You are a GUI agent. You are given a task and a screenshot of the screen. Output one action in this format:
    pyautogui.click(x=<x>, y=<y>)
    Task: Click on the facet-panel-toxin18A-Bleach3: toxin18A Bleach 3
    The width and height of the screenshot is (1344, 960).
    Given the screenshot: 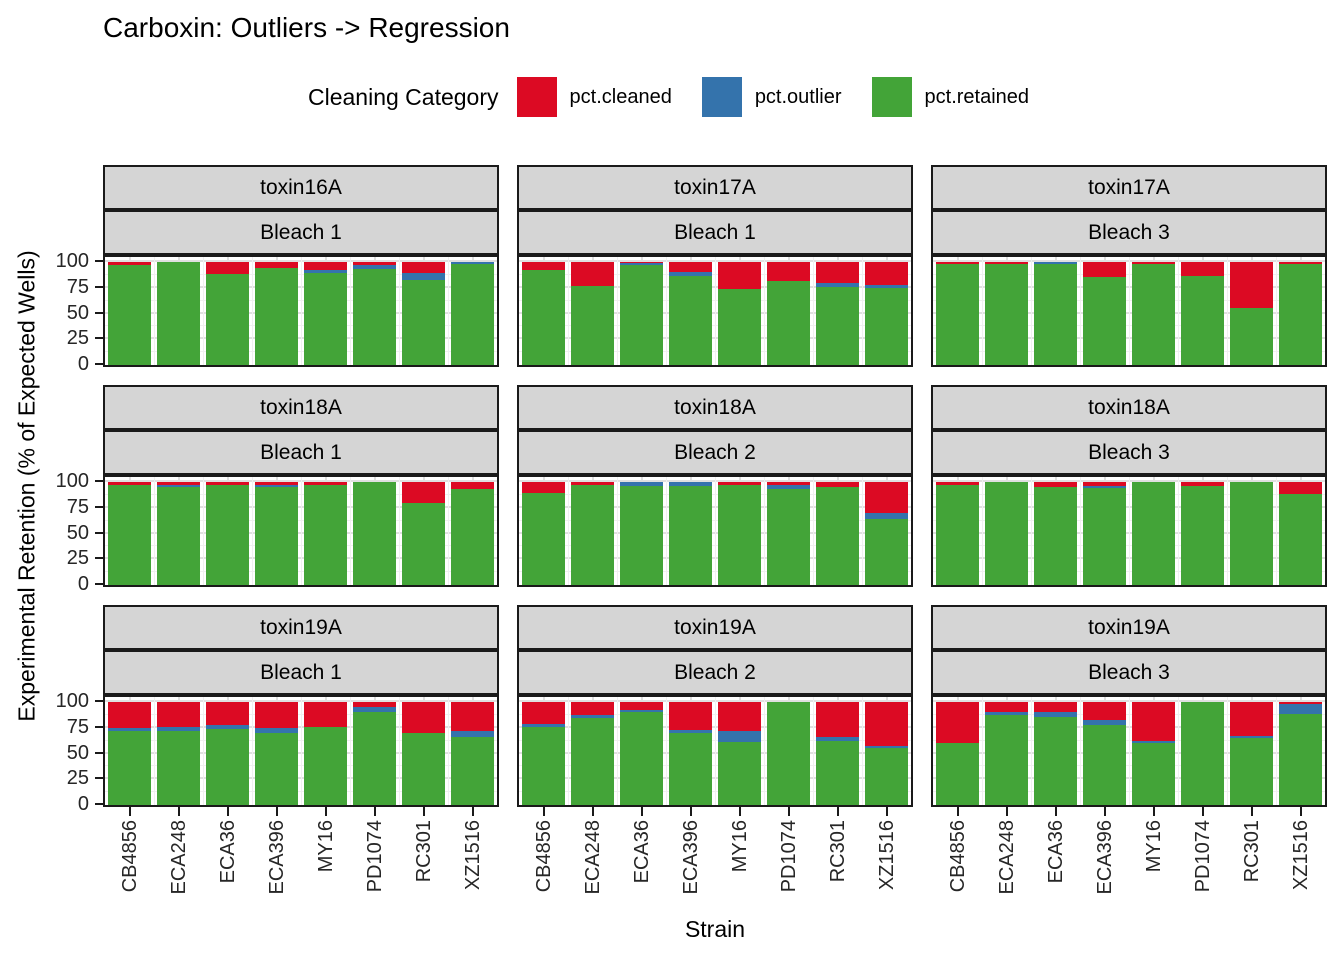 What is the action you would take?
    pyautogui.click(x=1129, y=486)
    